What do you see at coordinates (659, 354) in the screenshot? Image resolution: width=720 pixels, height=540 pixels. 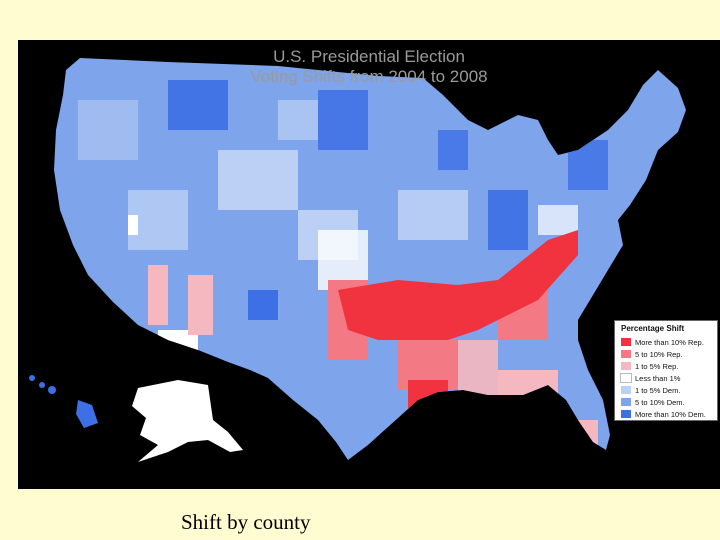 I see `legend-label: 5 to 10% Rep.` at bounding box center [659, 354].